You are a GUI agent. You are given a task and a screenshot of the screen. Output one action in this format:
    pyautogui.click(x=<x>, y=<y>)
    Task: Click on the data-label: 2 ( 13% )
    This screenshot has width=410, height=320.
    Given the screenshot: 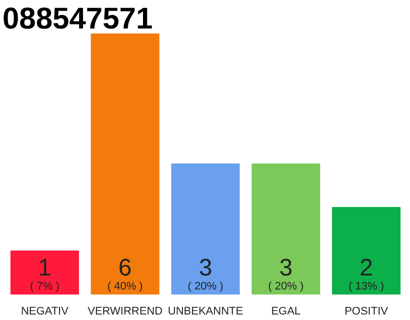 What is the action you would take?
    pyautogui.click(x=366, y=273)
    